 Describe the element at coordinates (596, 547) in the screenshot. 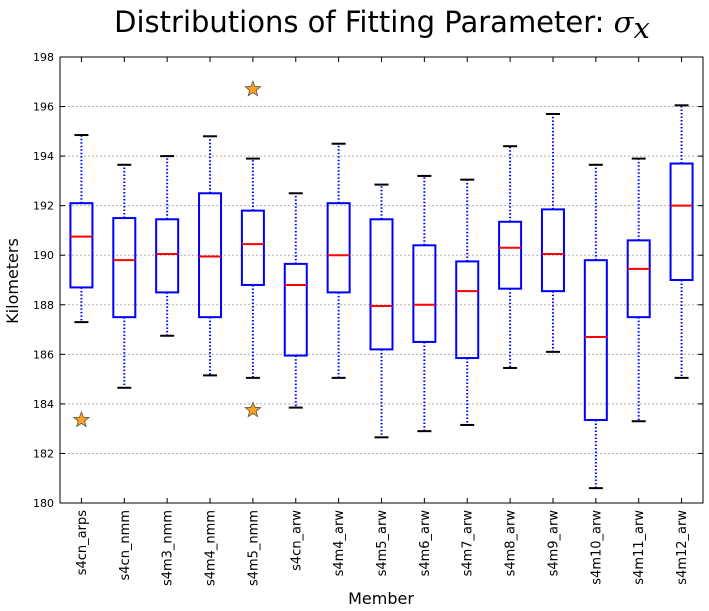

I see `x-tick-label: s4m10_arw` at that location.